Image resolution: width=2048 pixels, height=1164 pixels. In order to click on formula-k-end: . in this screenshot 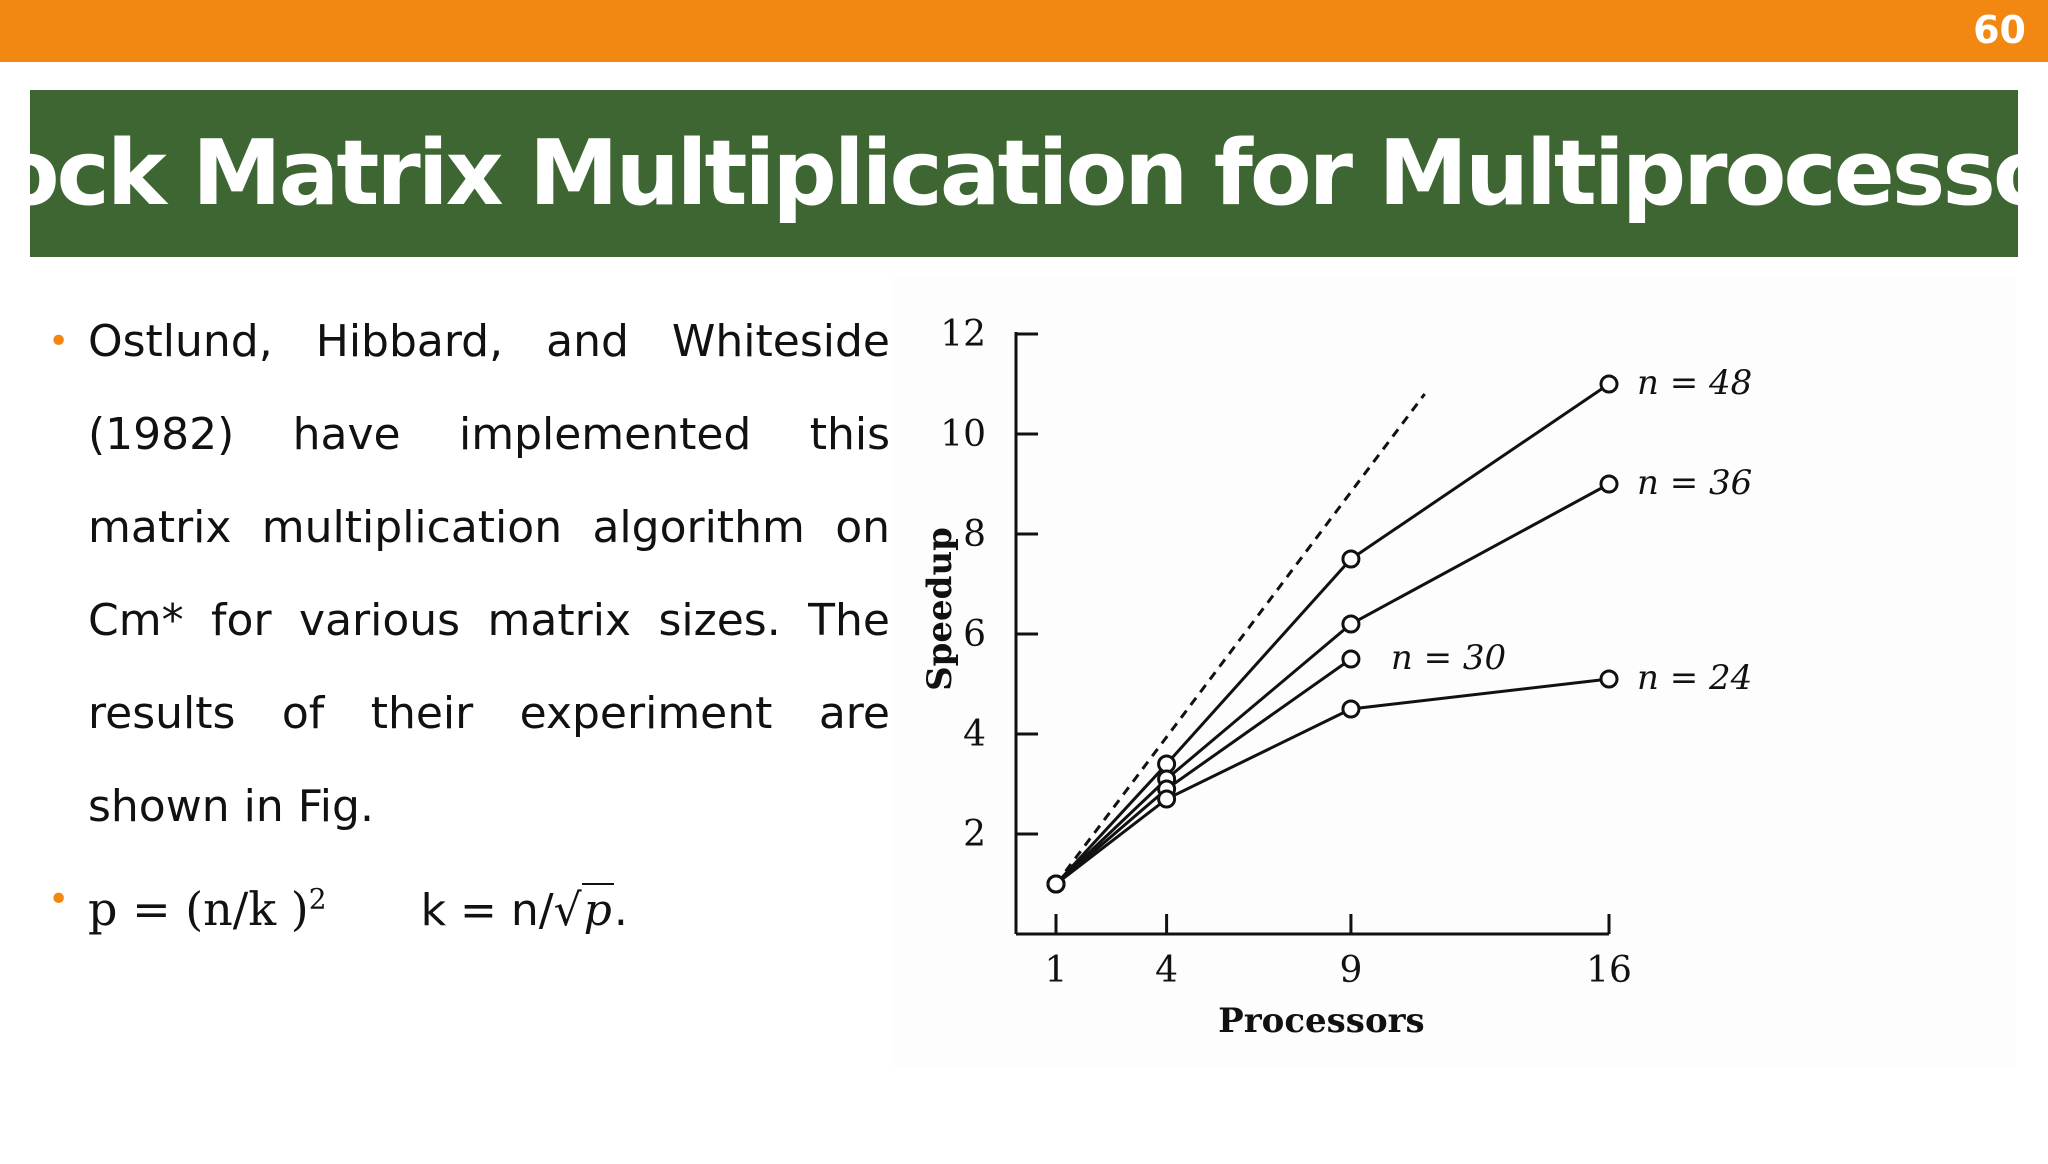, I will do `click(620, 911)`.